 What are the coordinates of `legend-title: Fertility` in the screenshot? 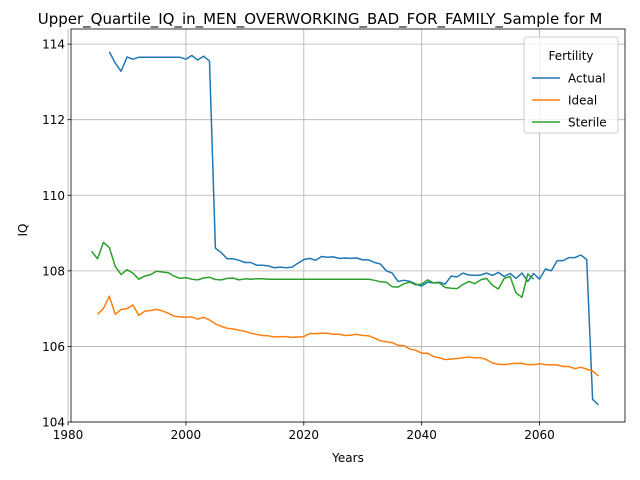 It's located at (570, 56).